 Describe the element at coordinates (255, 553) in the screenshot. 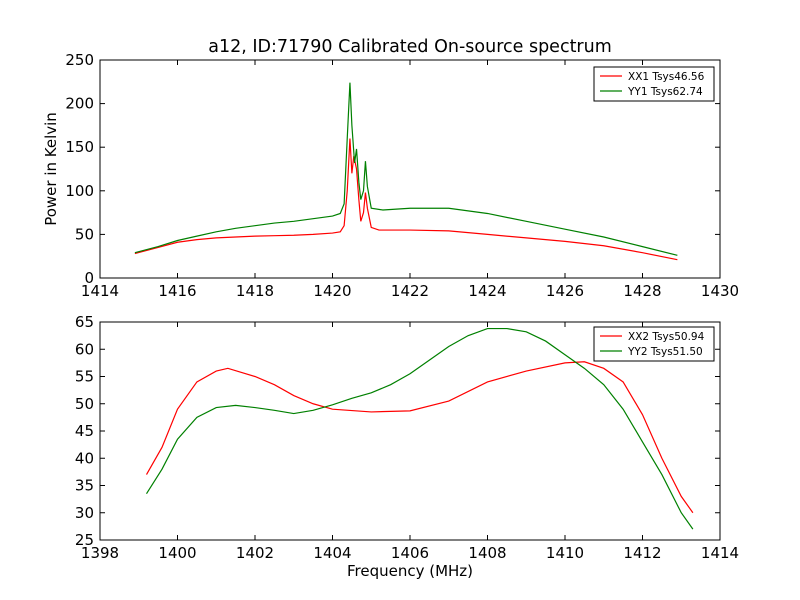

I see `x-tick-label: 1402` at that location.